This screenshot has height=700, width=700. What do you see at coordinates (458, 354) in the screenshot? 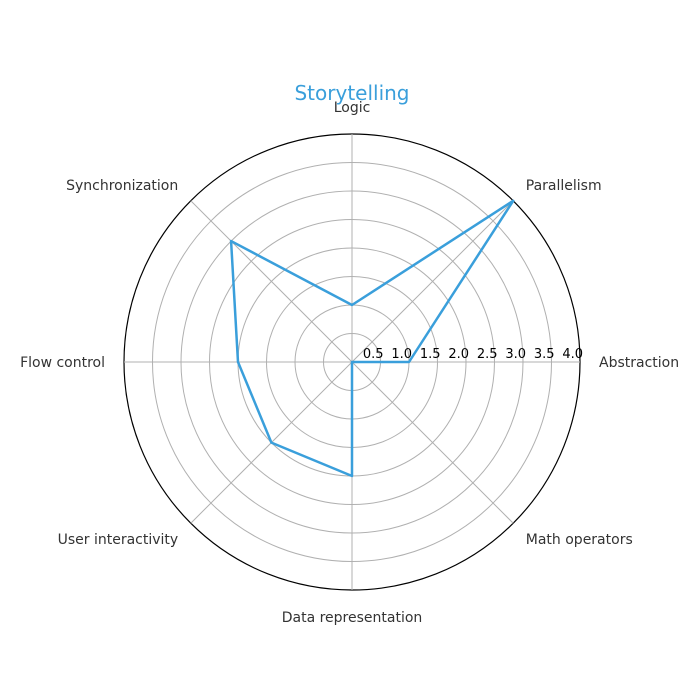
I see `radial-tick-label: 2.0` at bounding box center [458, 354].